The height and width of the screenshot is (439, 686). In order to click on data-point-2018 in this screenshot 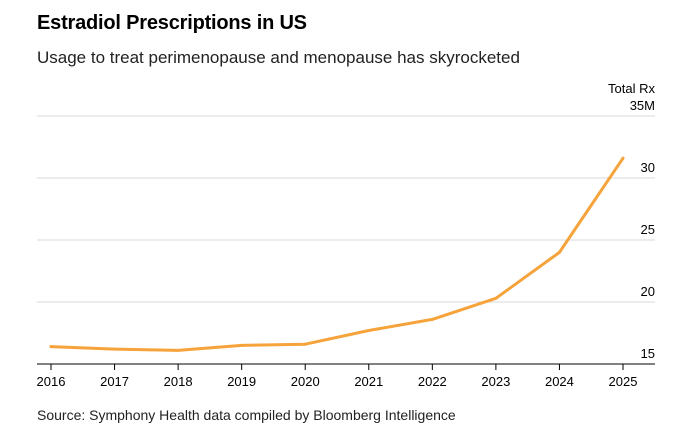, I will do `click(178, 350)`.